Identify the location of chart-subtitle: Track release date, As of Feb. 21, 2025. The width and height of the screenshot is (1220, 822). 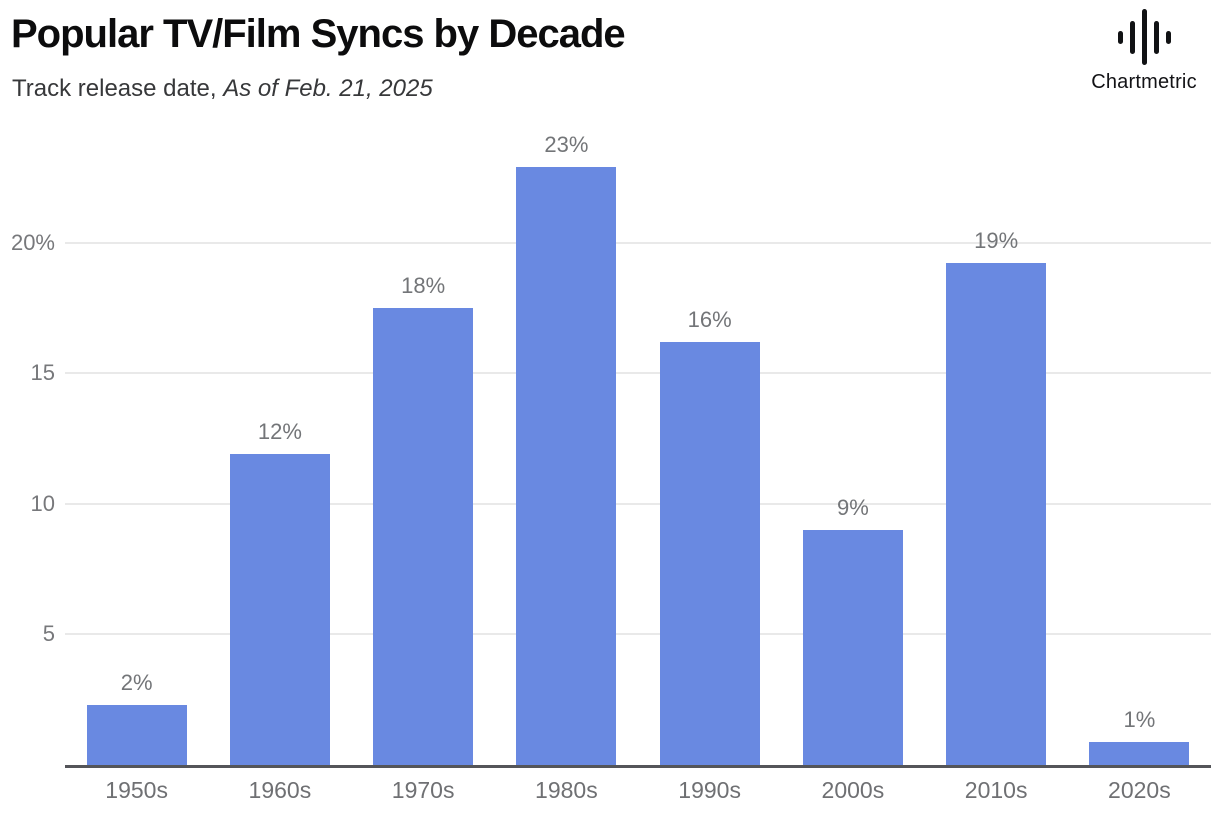
(222, 89).